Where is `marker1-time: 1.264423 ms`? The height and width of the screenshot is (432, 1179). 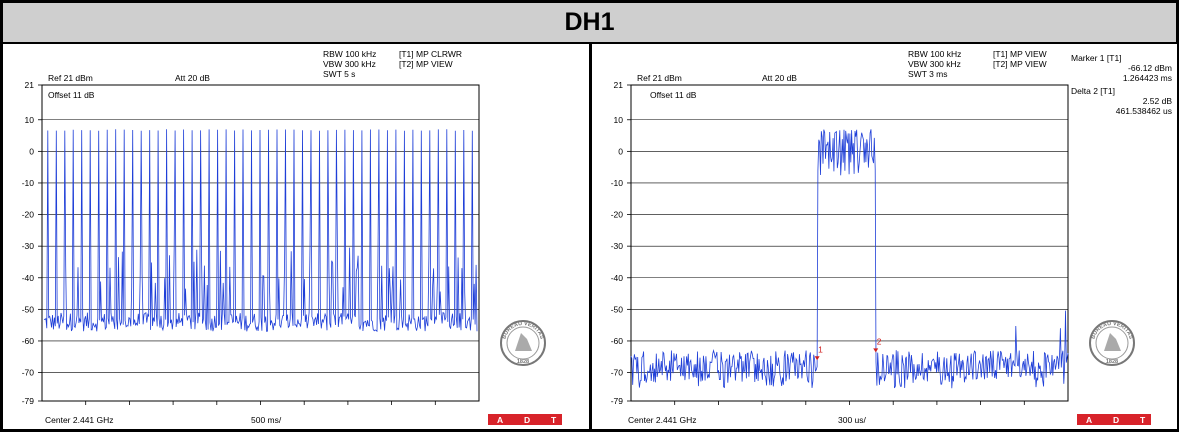 marker1-time: 1.264423 ms is located at coordinates (1147, 78).